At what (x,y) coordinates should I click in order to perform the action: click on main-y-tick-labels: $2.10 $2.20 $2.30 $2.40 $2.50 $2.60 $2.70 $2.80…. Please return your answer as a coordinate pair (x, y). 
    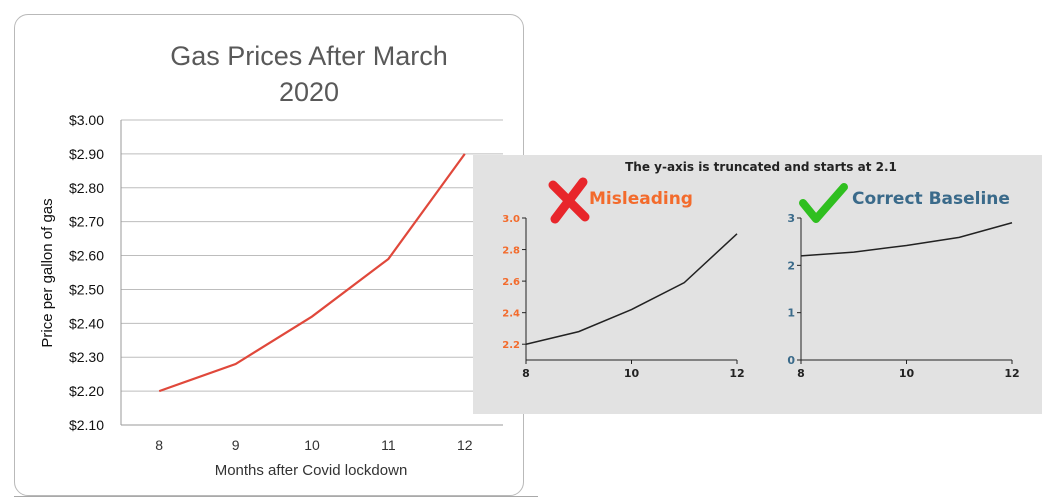
    Looking at the image, I should click on (86, 272).